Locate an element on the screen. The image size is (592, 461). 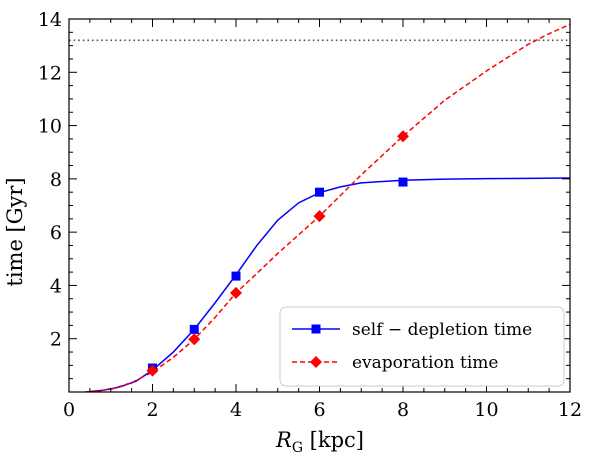
y-tick-label: 4 is located at coordinates (56, 286).